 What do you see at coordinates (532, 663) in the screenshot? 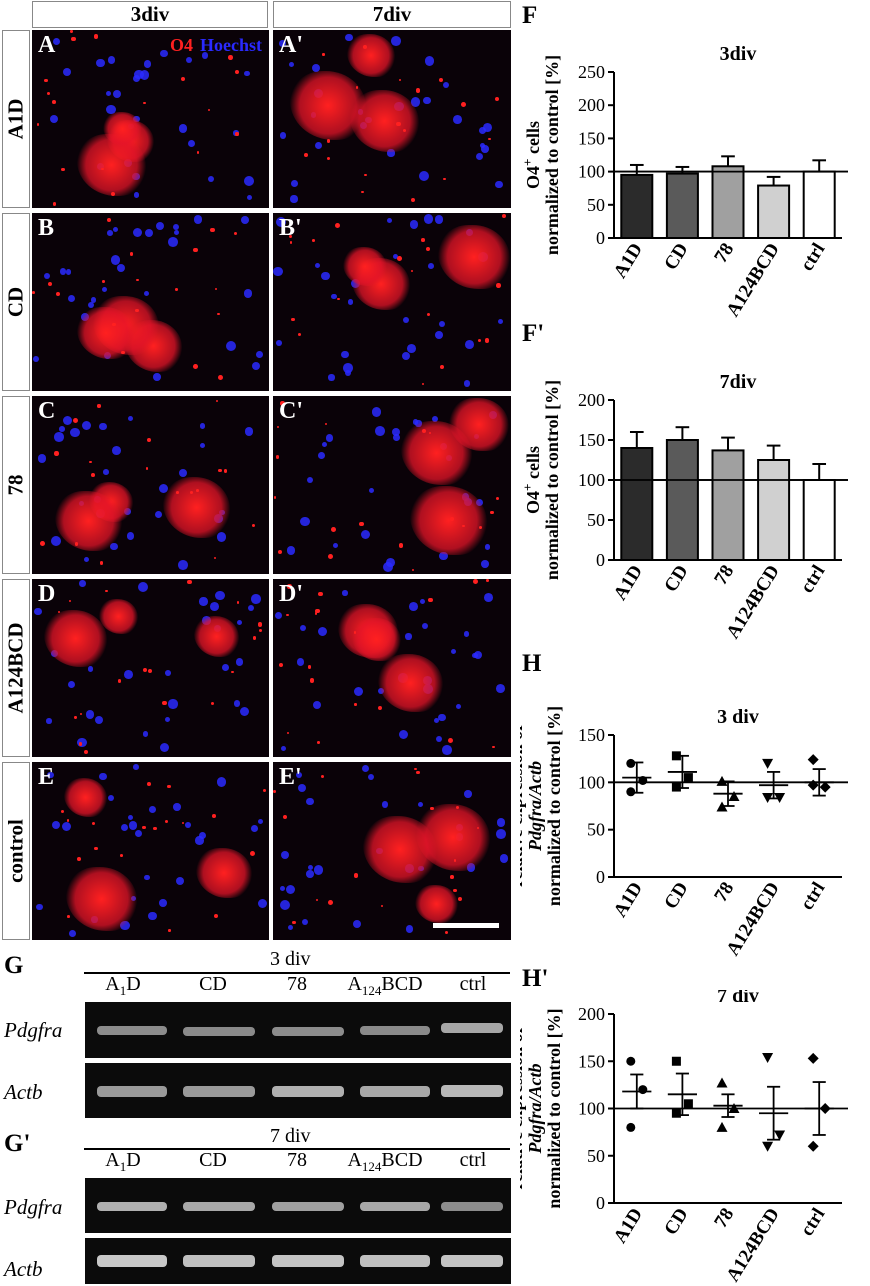
I see `panel-letter-h: H` at bounding box center [532, 663].